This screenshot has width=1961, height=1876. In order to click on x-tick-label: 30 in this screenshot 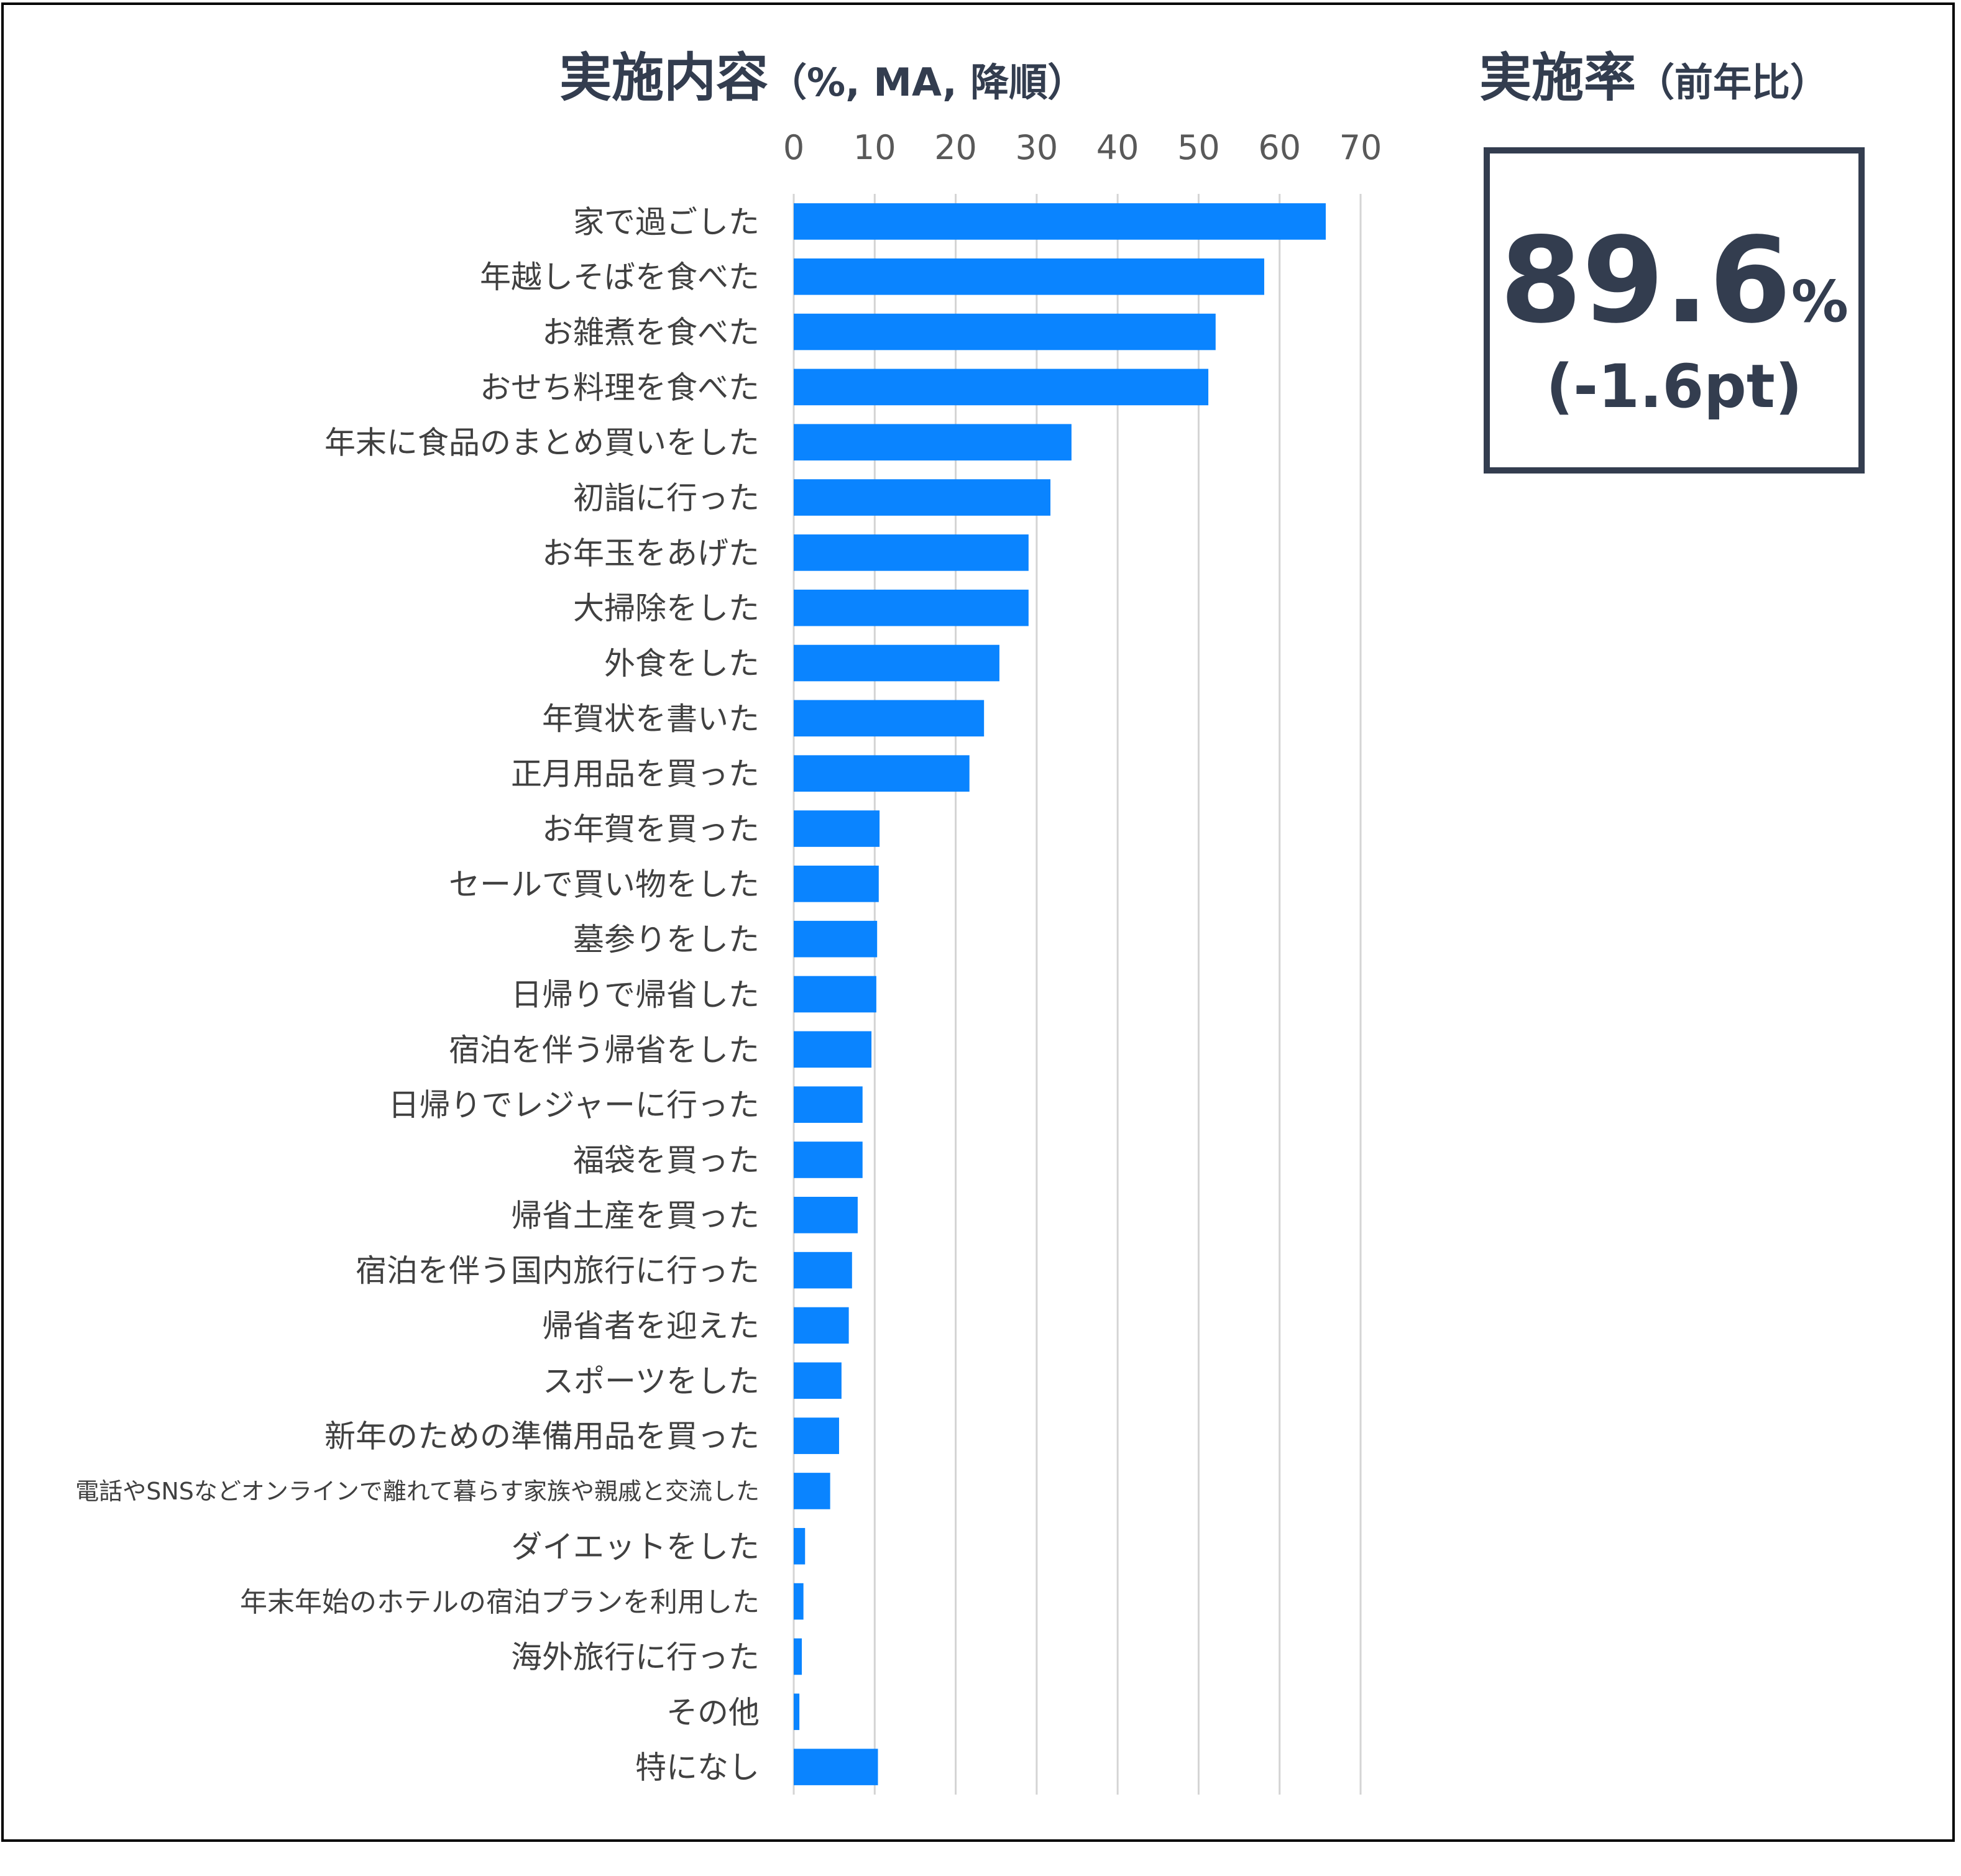, I will do `click(1036, 148)`.